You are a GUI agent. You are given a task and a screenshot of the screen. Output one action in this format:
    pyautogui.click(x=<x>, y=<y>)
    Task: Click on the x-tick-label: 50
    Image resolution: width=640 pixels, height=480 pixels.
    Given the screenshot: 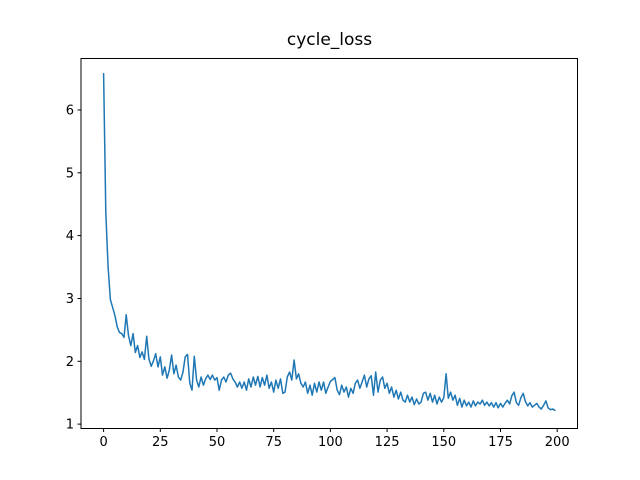 What is the action you would take?
    pyautogui.click(x=217, y=442)
    